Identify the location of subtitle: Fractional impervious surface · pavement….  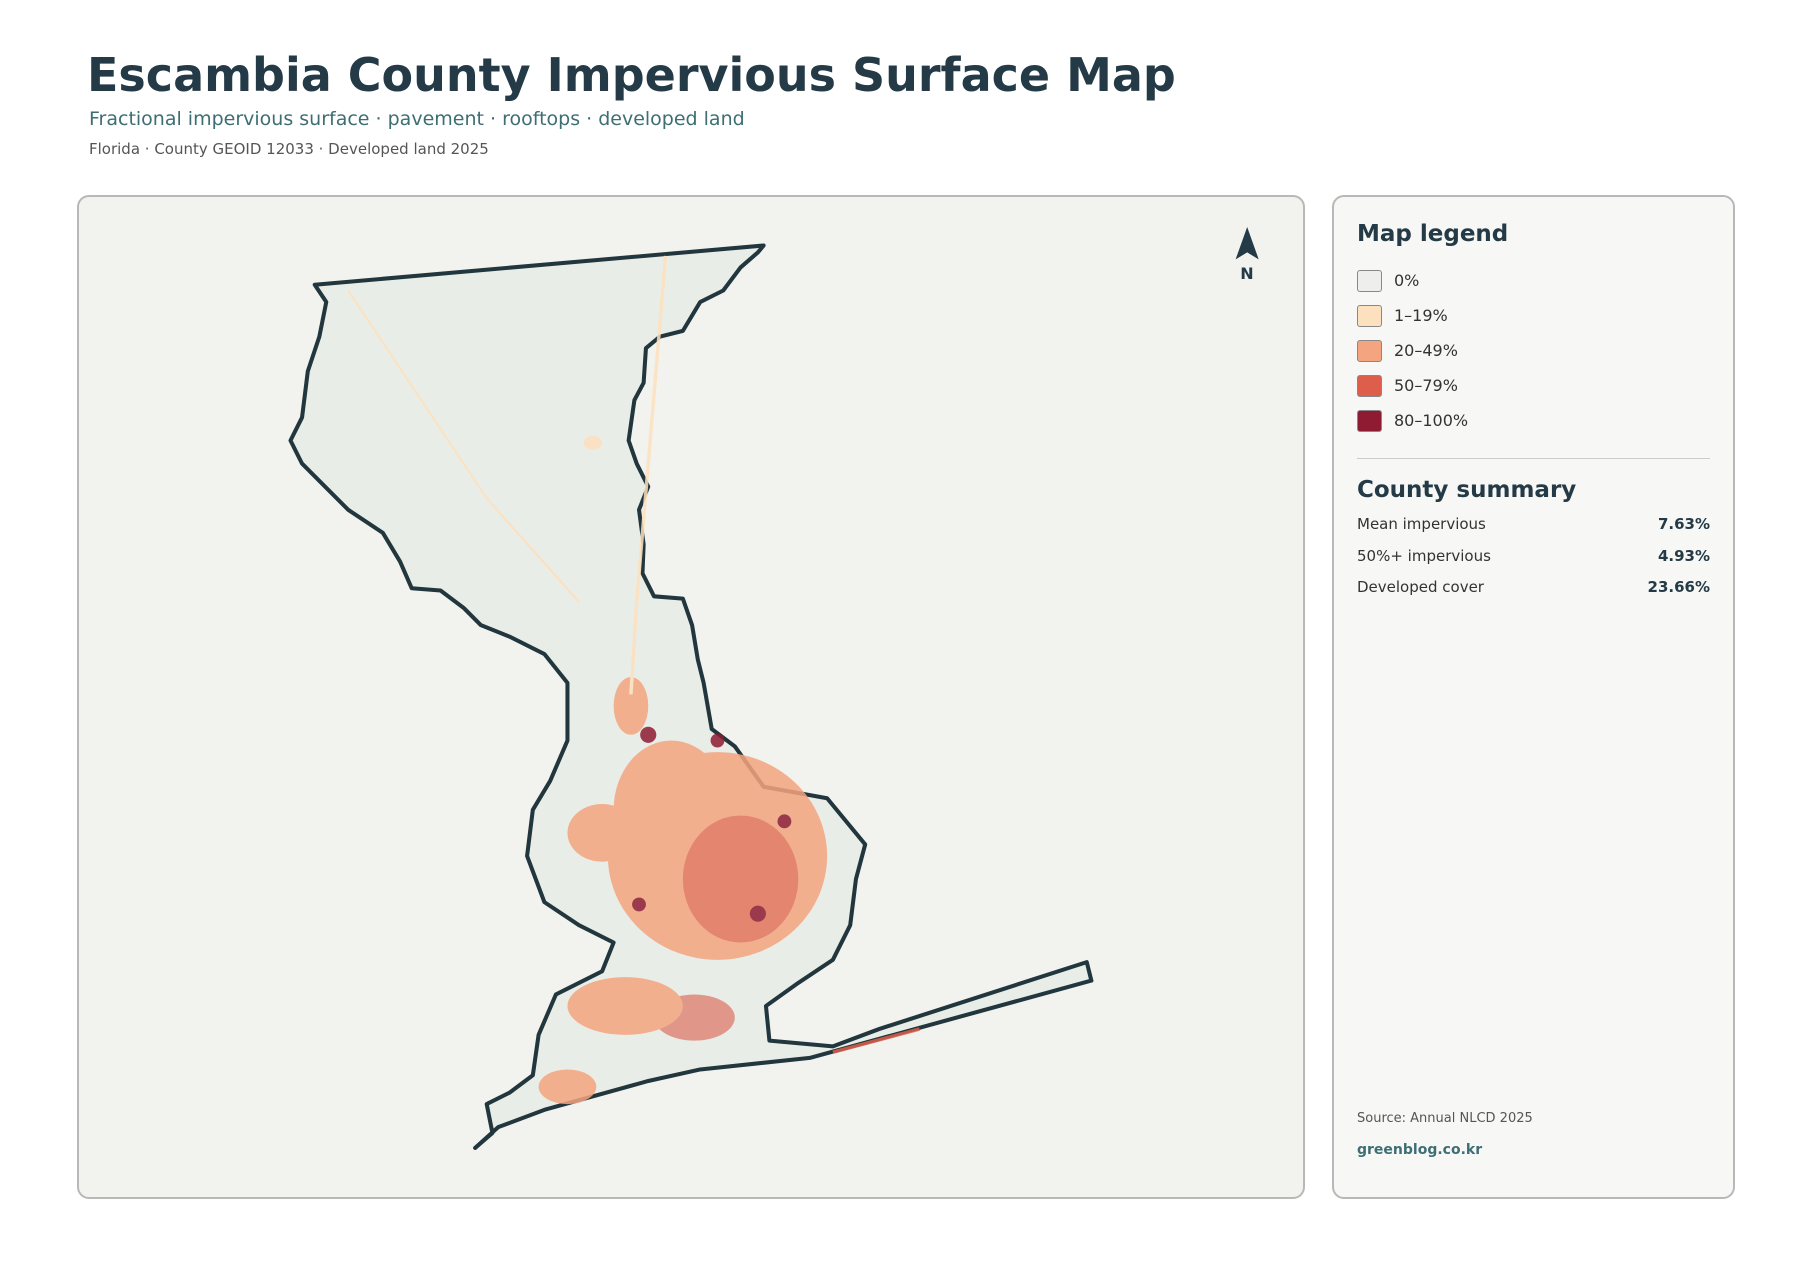
(417, 119).